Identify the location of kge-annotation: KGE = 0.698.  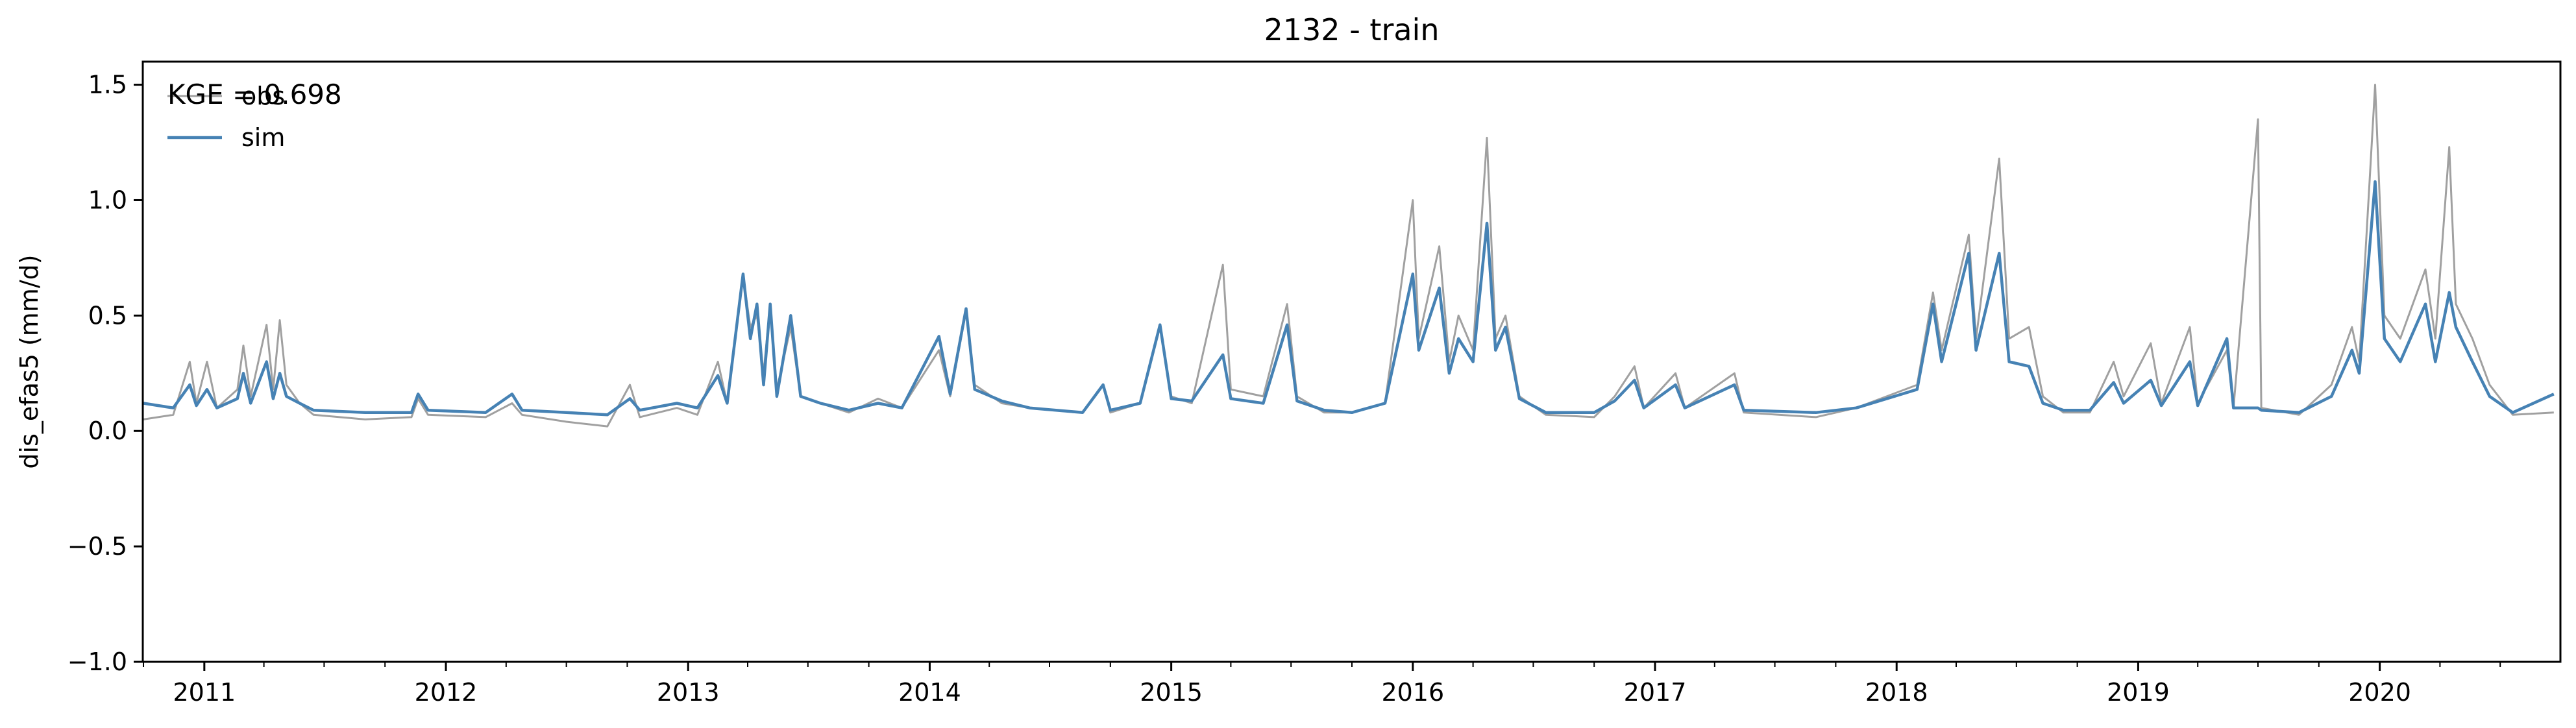
(254, 94).